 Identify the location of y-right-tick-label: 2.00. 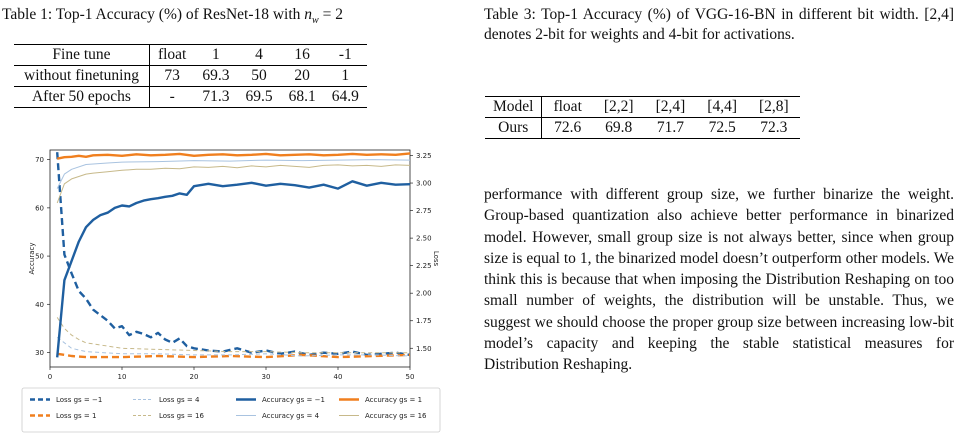
(424, 294).